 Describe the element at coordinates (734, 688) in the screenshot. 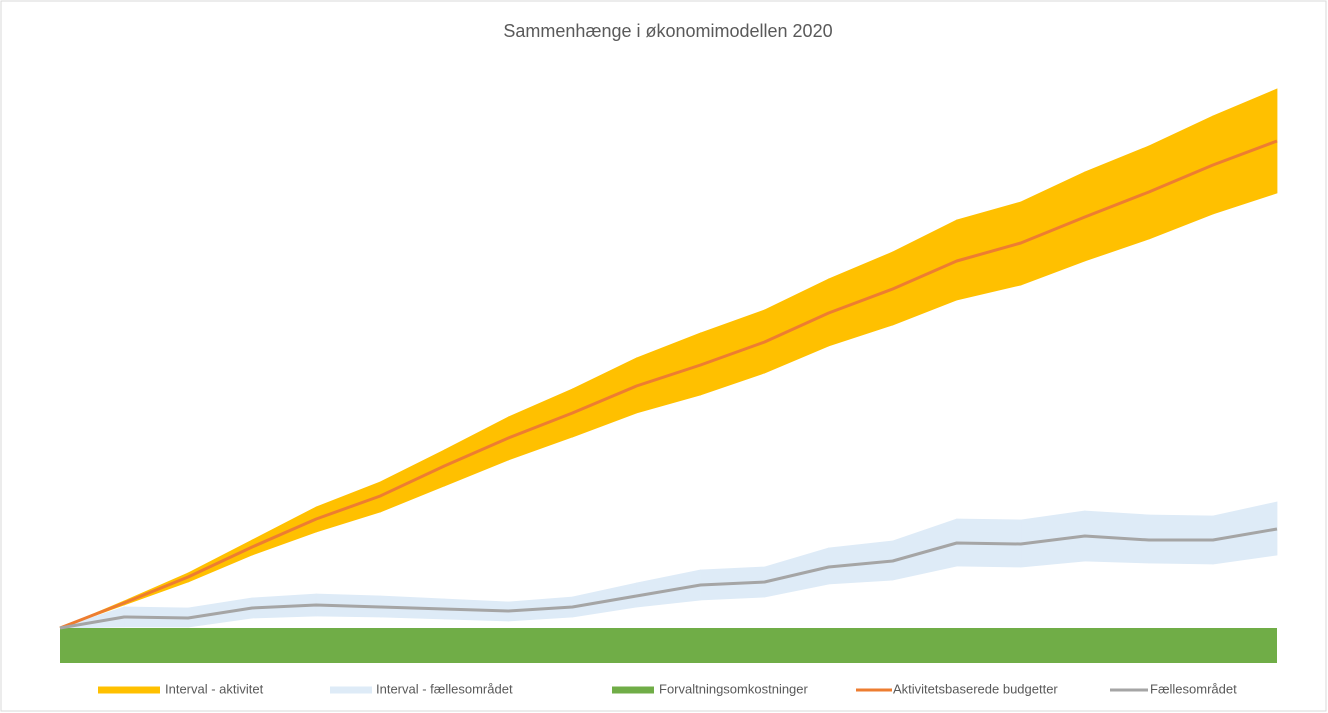

I see `legend-label: Forvaltningsomkostninger` at that location.